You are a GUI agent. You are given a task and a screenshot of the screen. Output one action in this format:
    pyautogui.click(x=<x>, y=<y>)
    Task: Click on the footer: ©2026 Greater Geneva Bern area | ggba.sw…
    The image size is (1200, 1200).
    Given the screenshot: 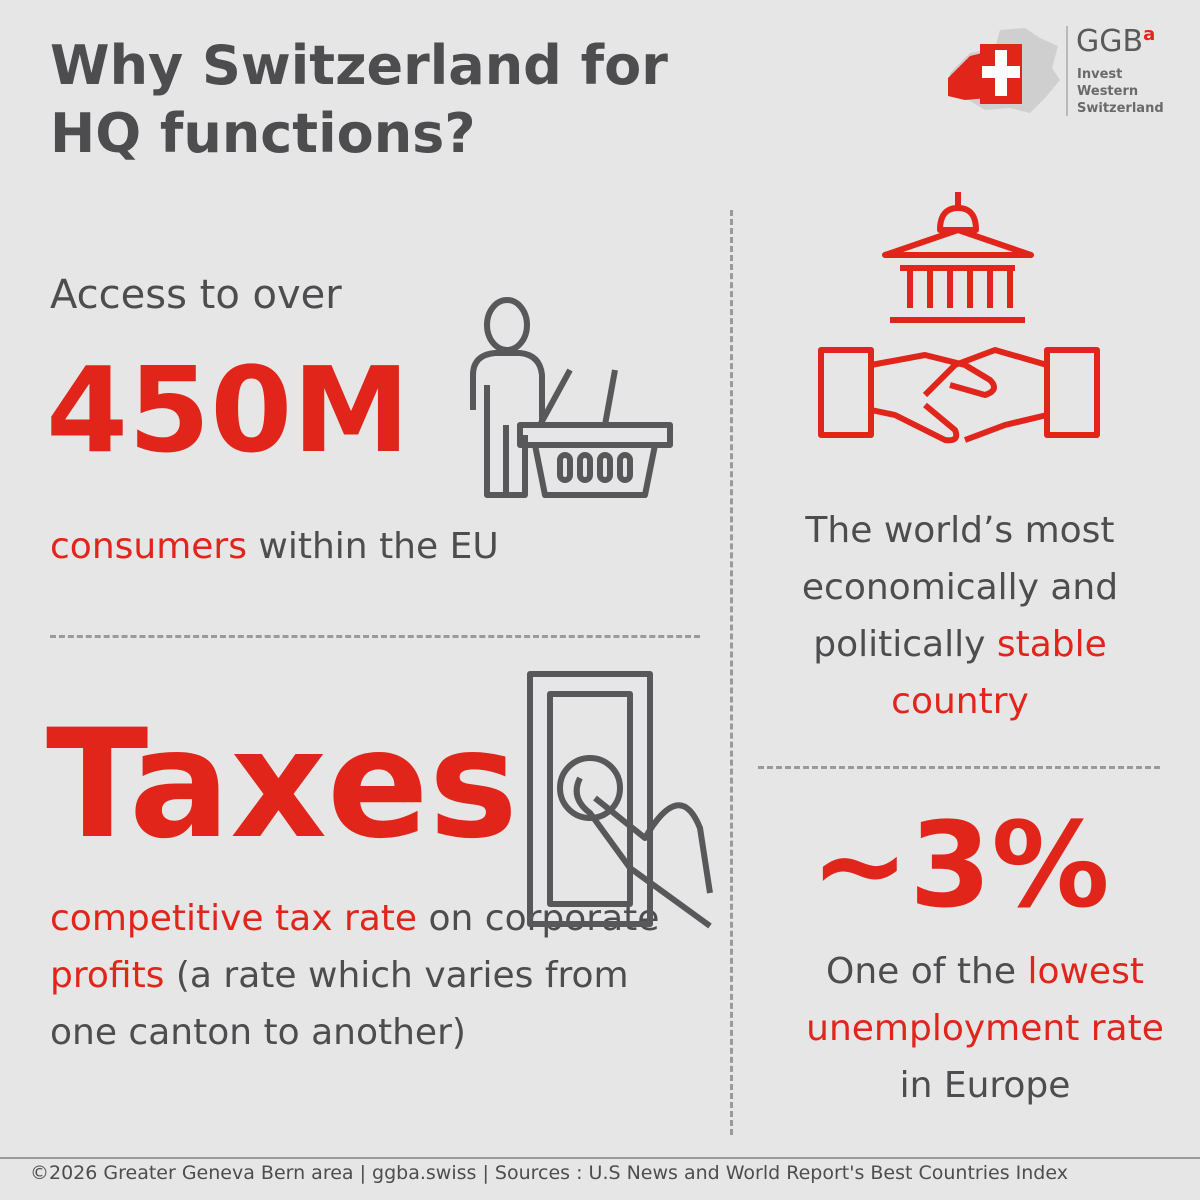 What is the action you would take?
    pyautogui.click(x=549, y=1173)
    